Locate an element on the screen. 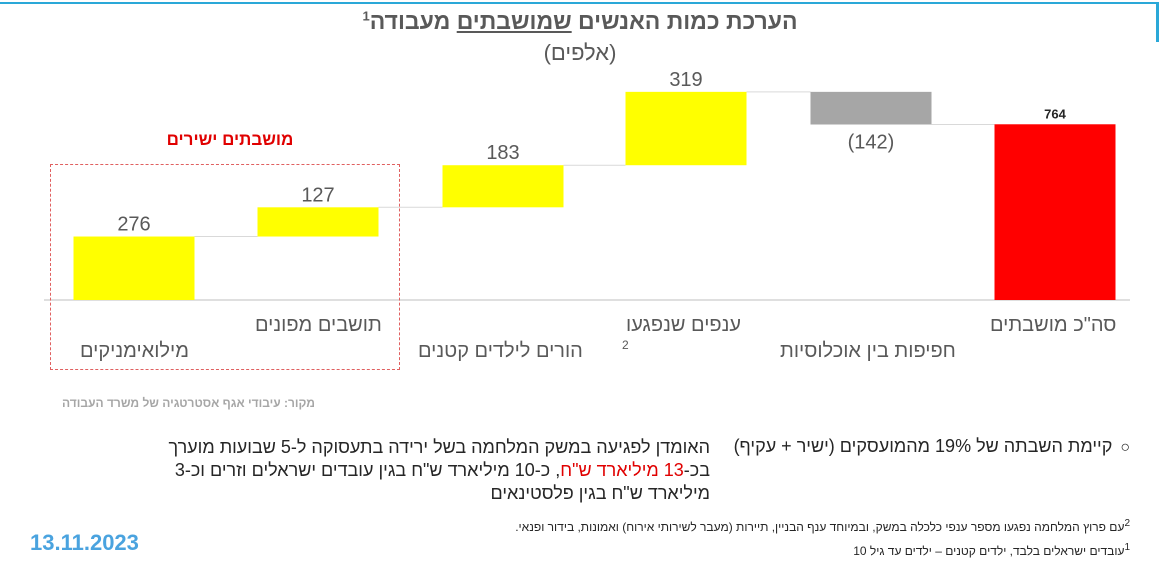  bar-value-label: 276 is located at coordinates (133, 225).